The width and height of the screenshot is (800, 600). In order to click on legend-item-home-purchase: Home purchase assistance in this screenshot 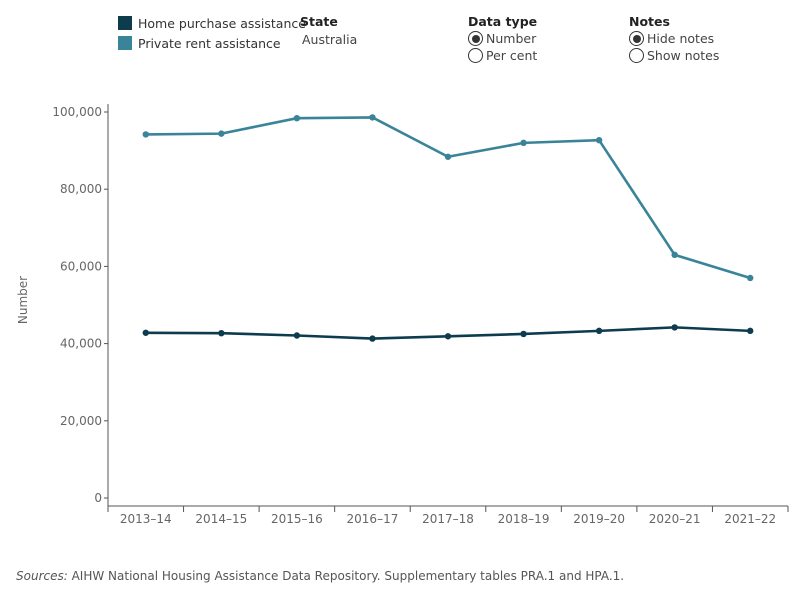, I will do `click(212, 23)`.